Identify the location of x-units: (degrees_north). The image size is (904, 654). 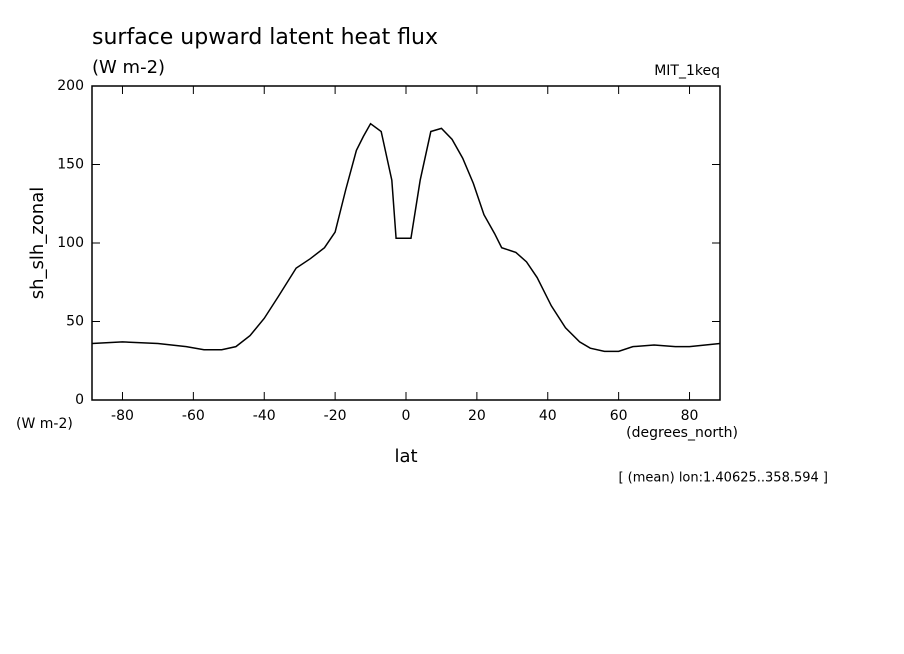
(682, 433).